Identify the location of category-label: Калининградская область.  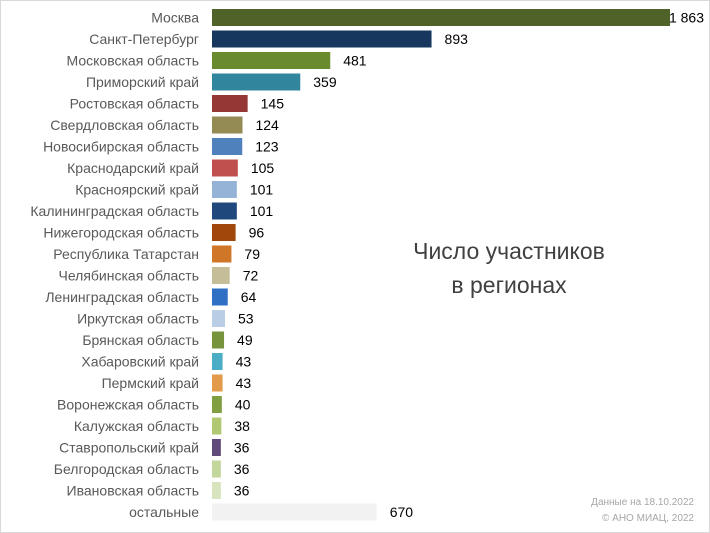
(114, 211).